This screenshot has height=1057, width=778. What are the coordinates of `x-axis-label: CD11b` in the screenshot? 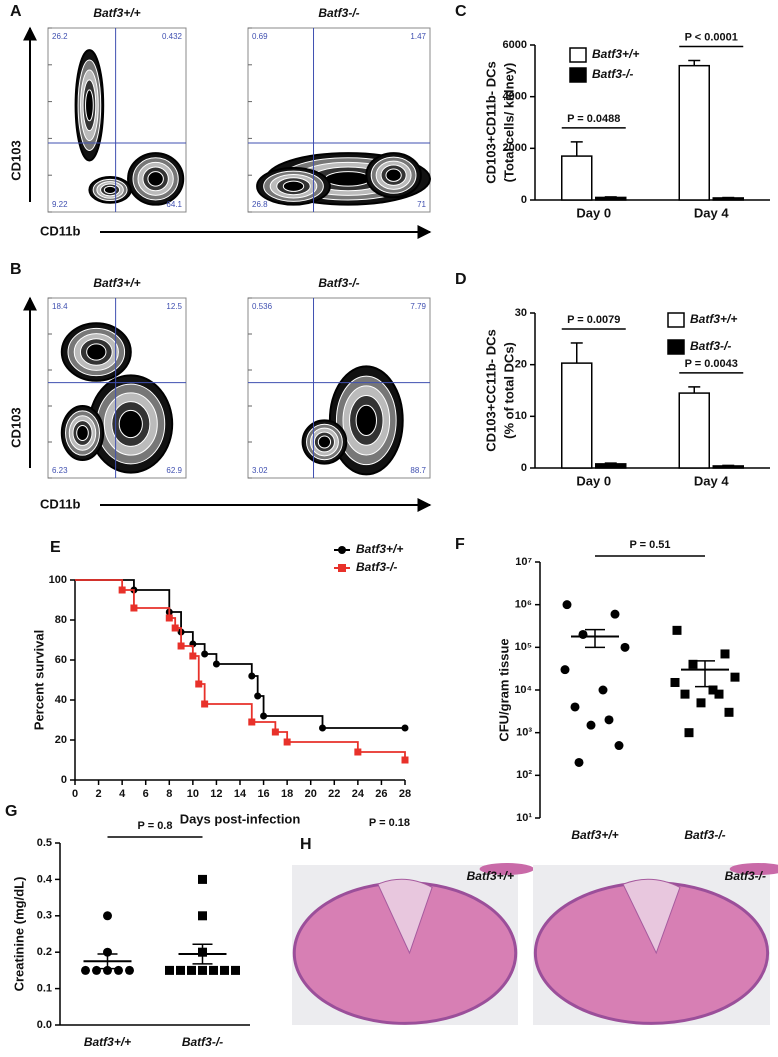 It's located at (60, 503).